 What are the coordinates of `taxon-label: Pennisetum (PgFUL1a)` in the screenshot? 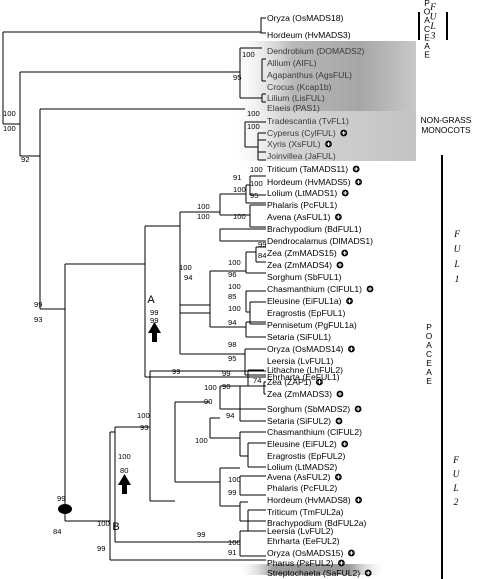 It's located at (312, 325).